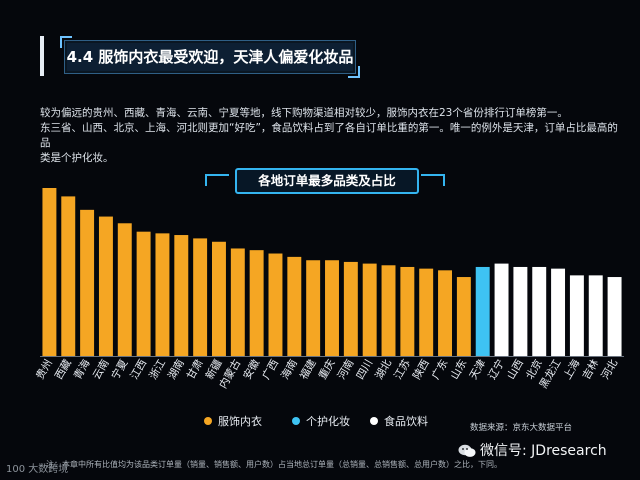  What do you see at coordinates (82, 369) in the screenshot?
I see `x-tick-label: 青海` at bounding box center [82, 369].